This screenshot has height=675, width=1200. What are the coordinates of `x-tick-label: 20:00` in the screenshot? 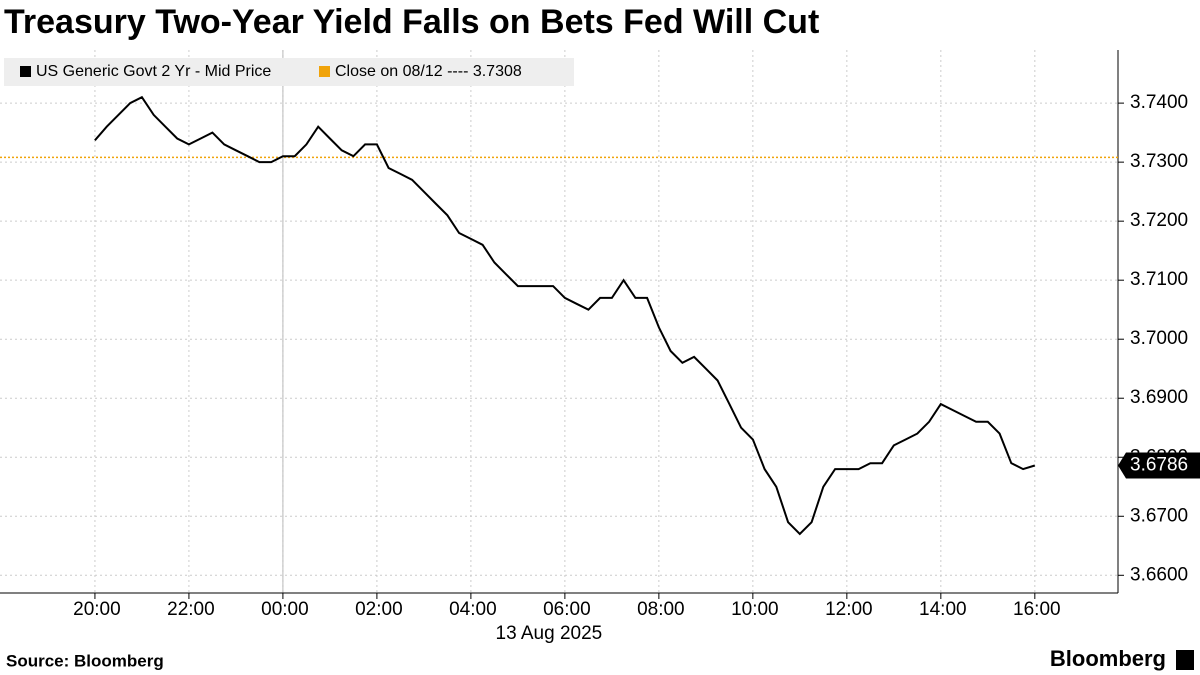 It's located at (97, 609).